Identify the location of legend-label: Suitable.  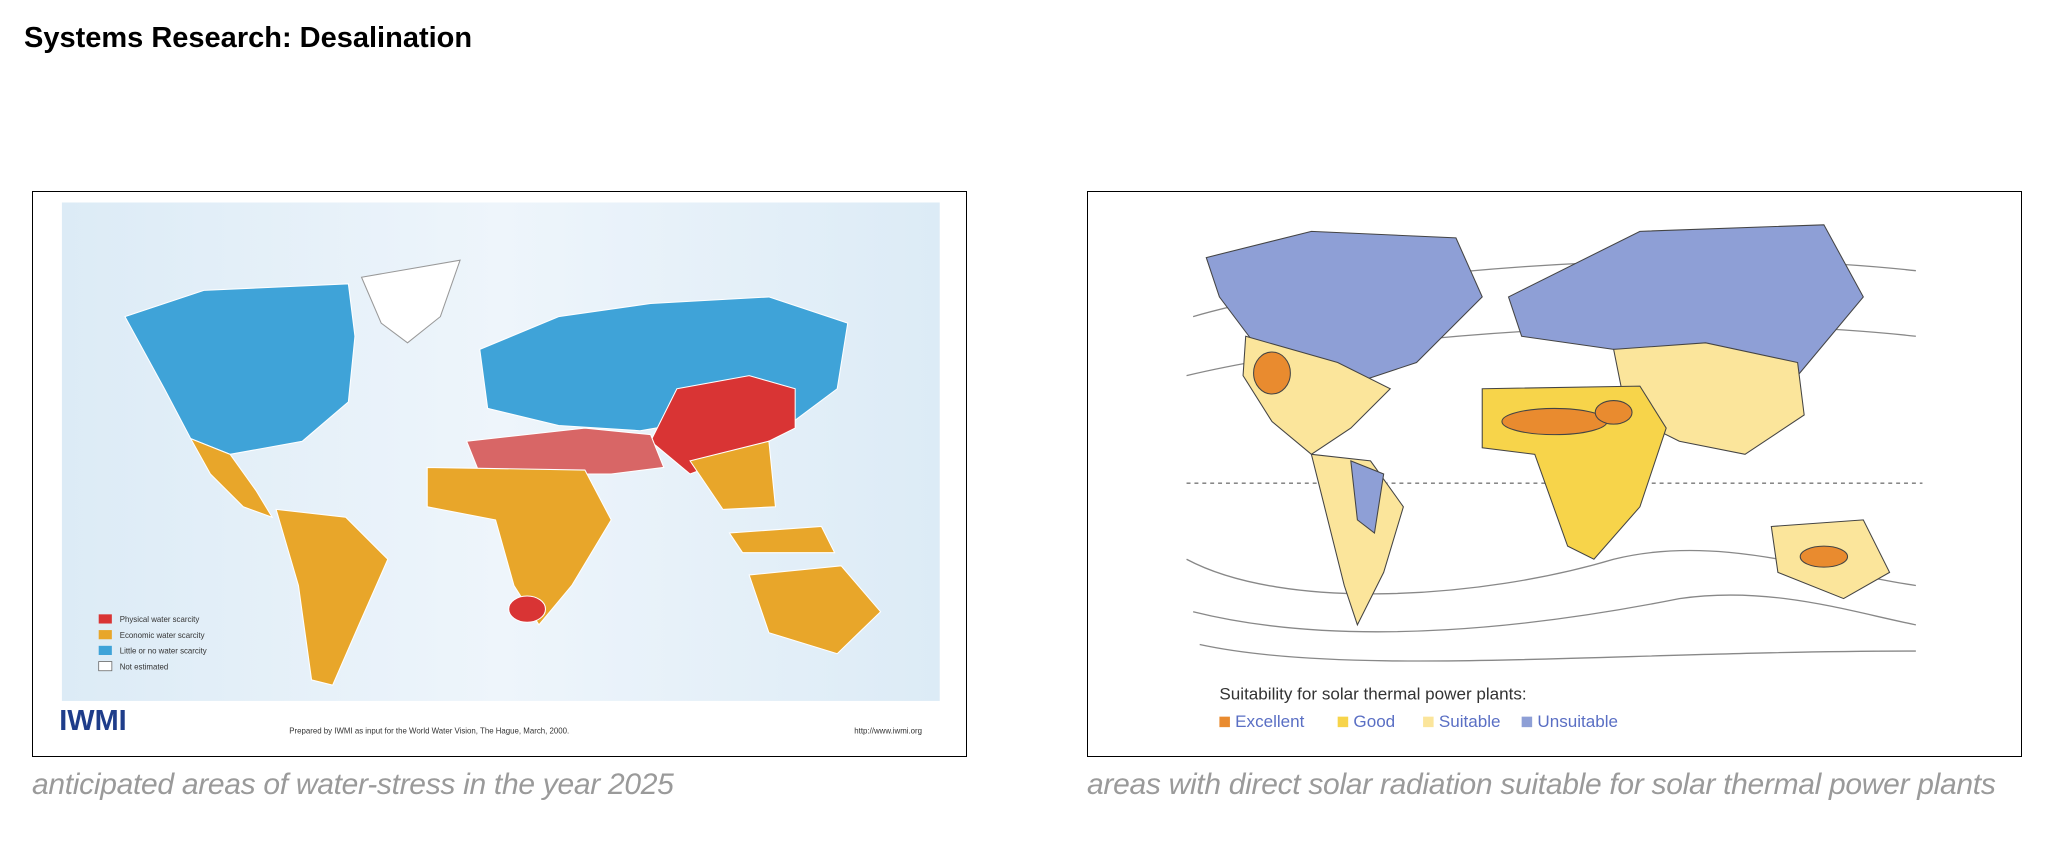
(1470, 721).